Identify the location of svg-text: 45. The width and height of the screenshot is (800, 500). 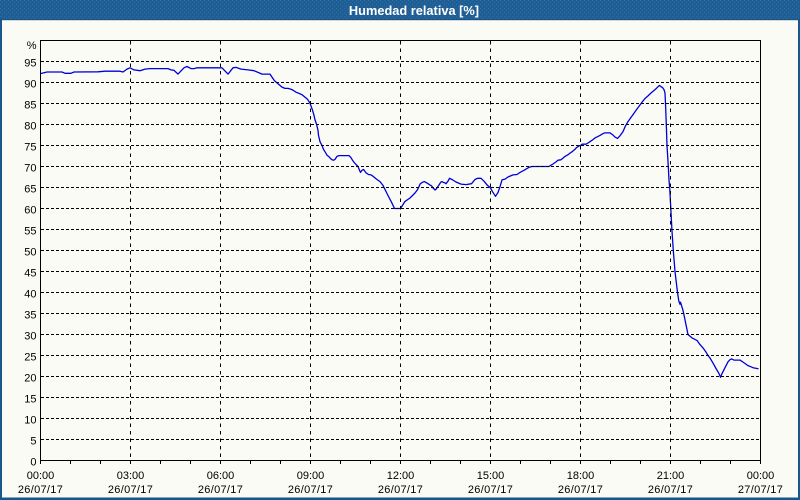
(30, 274).